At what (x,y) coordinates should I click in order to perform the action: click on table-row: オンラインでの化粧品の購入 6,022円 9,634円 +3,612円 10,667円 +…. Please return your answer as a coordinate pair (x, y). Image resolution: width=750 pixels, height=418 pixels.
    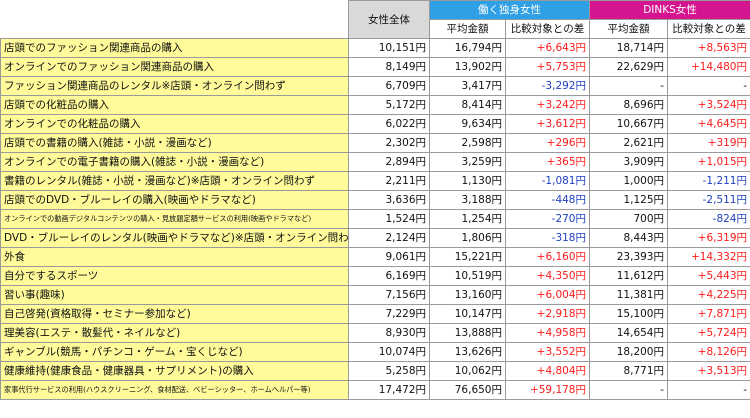
    Looking at the image, I should click on (375, 124).